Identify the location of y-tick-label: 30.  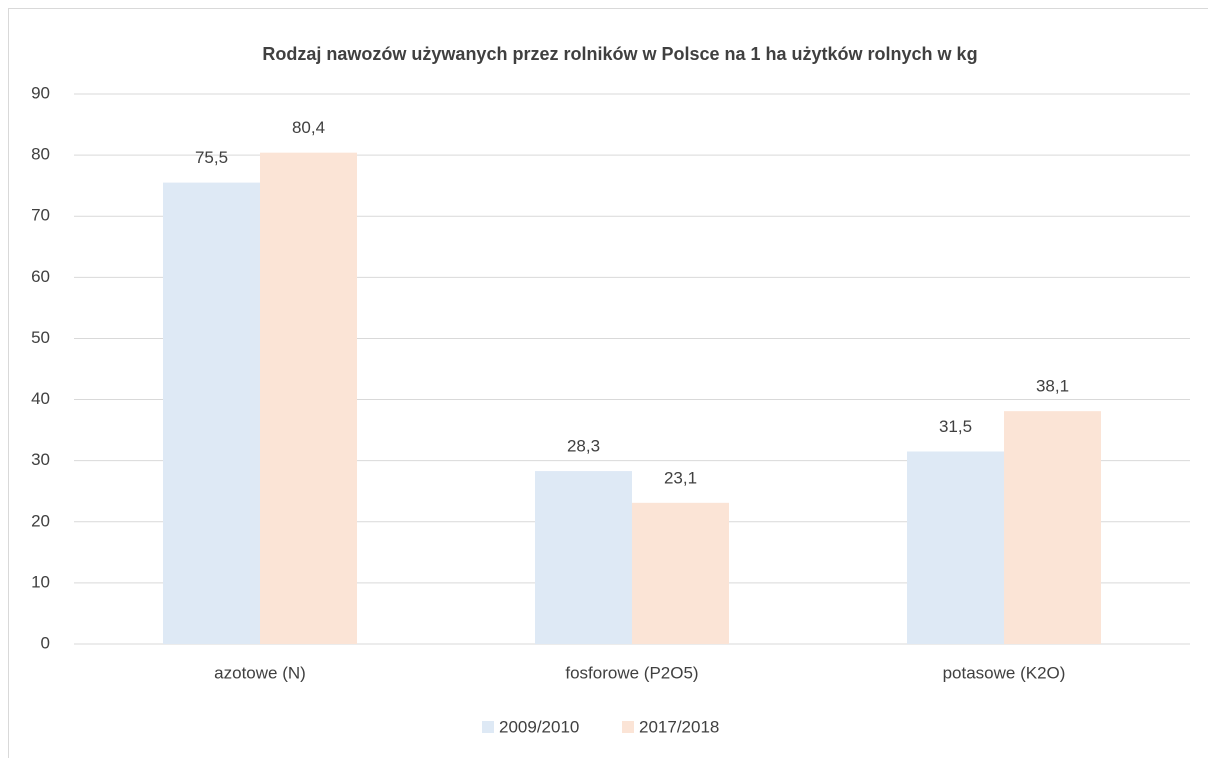
(40, 459).